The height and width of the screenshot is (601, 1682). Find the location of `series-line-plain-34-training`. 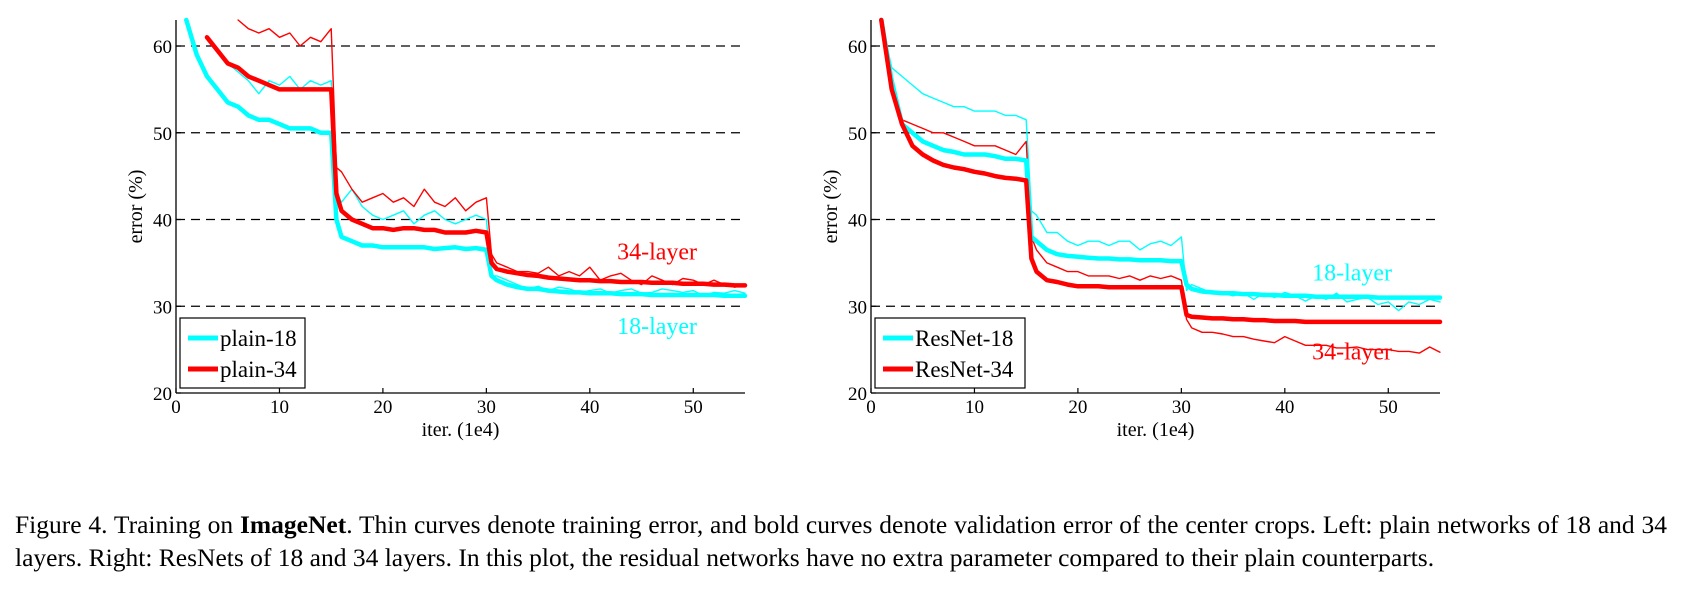

series-line-plain-34-training is located at coordinates (491, 153).